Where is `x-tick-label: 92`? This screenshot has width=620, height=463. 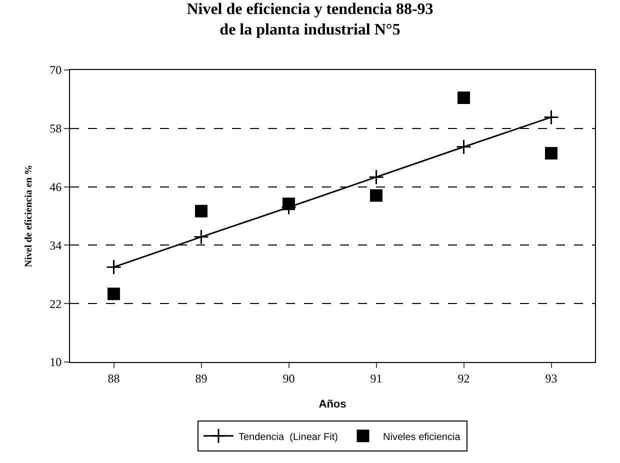 x-tick-label: 92 is located at coordinates (464, 378).